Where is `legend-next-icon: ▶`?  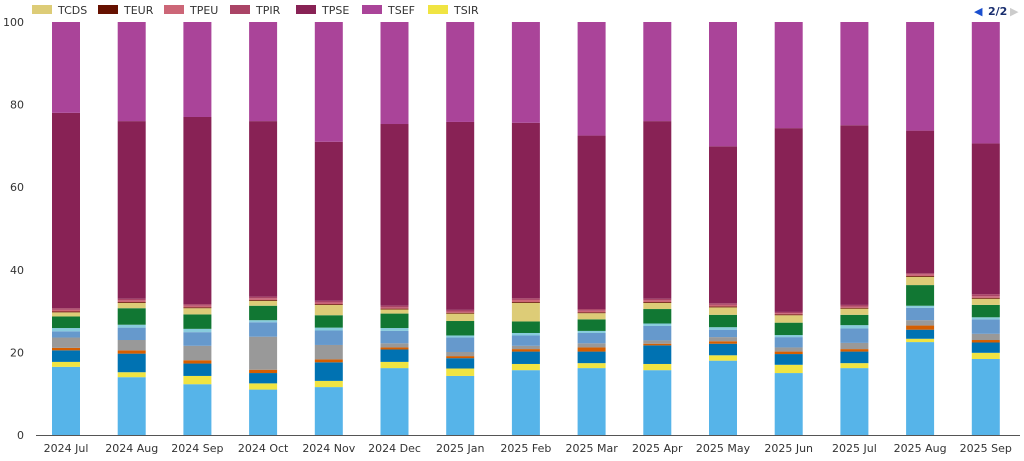
legend-next-icon: ▶ is located at coordinates (1014, 11).